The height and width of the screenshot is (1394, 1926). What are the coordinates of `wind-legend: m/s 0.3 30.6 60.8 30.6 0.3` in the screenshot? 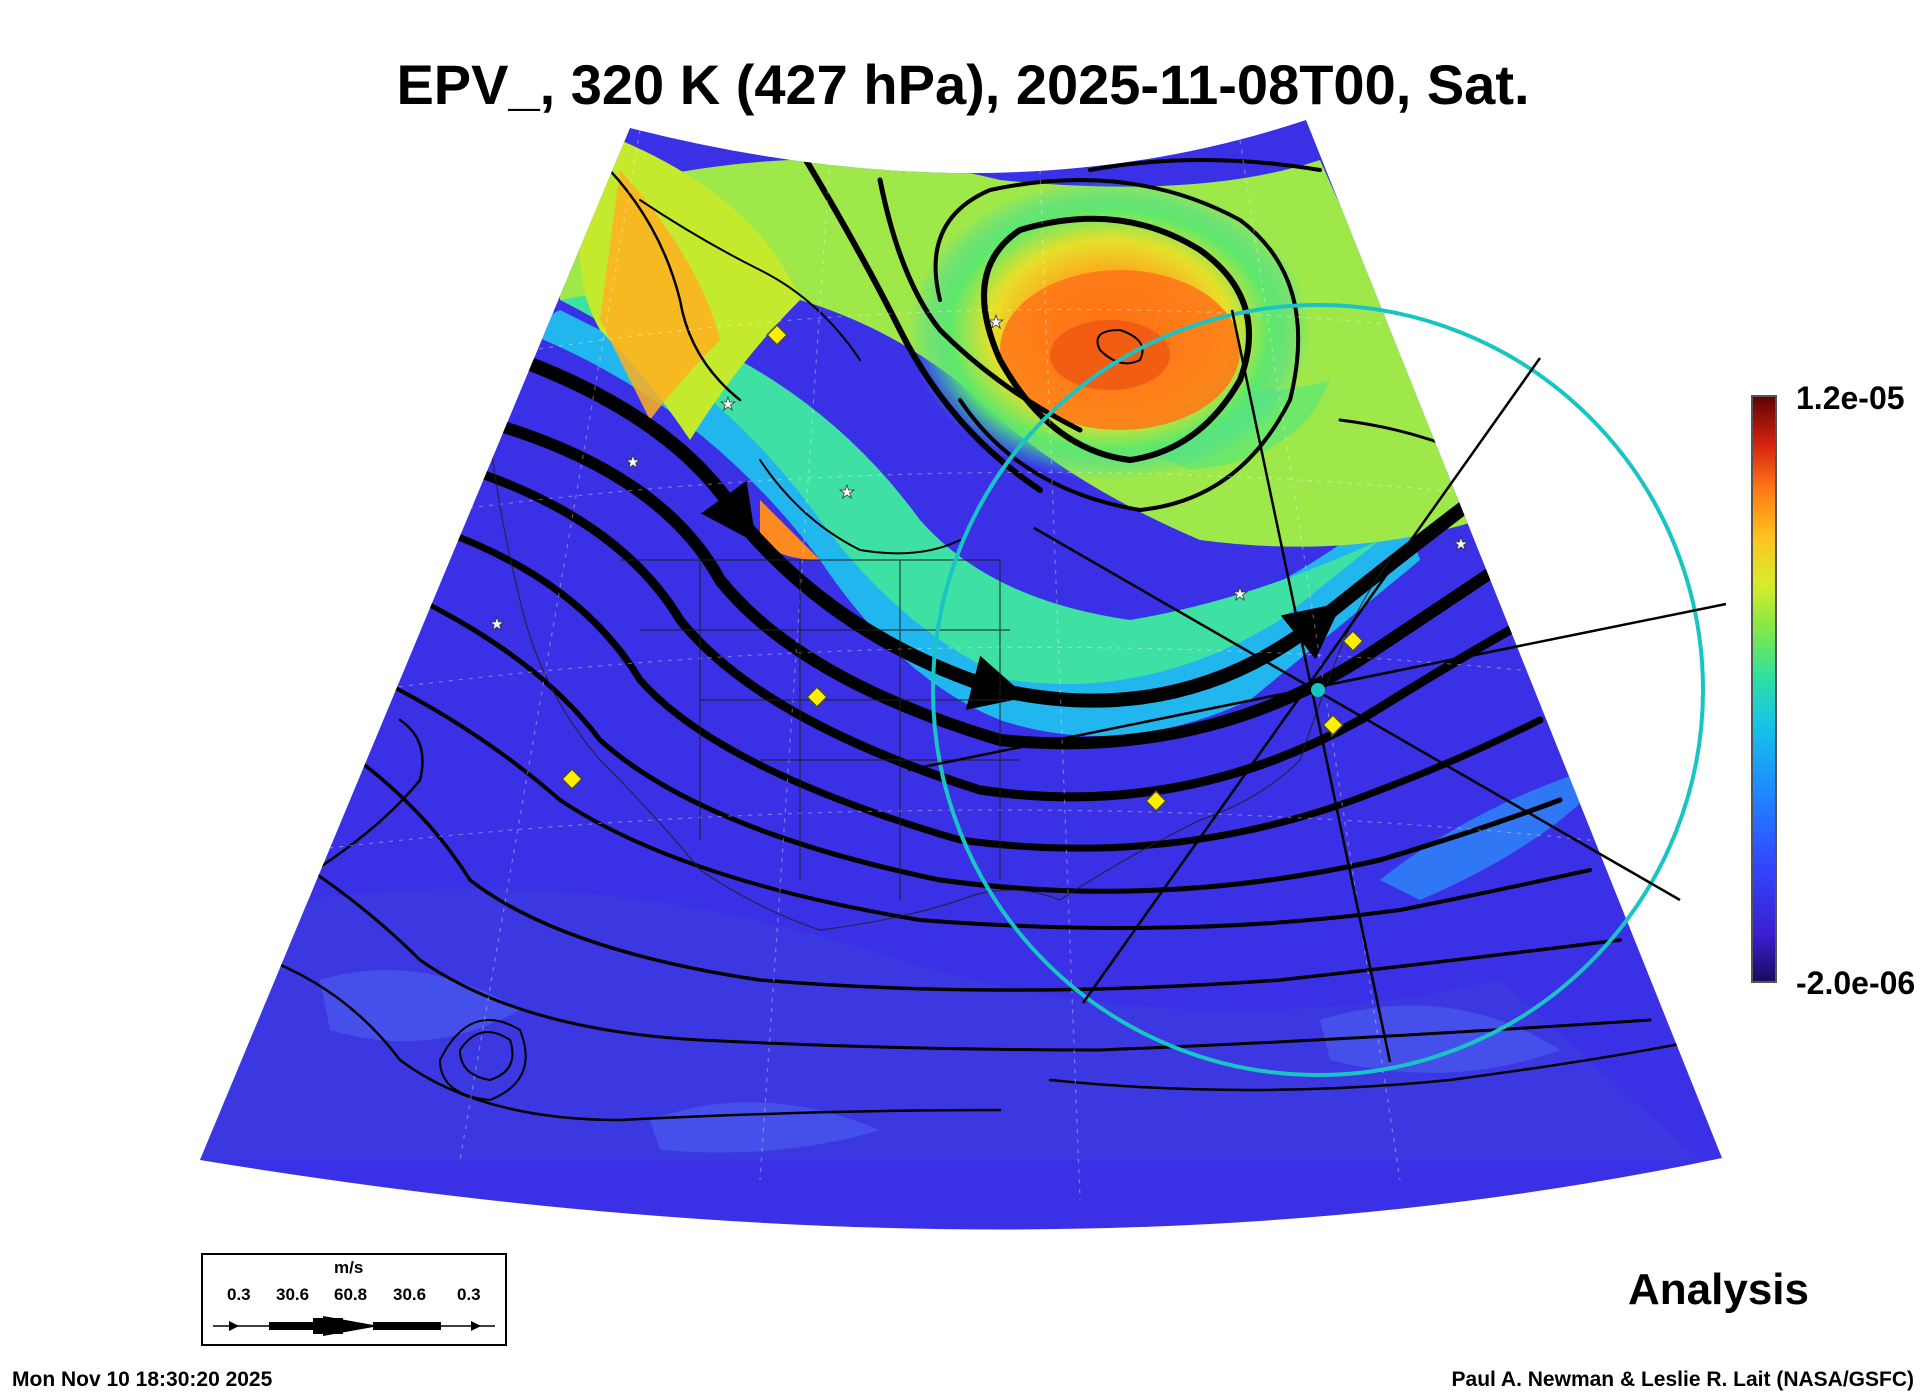 It's located at (354, 1299).